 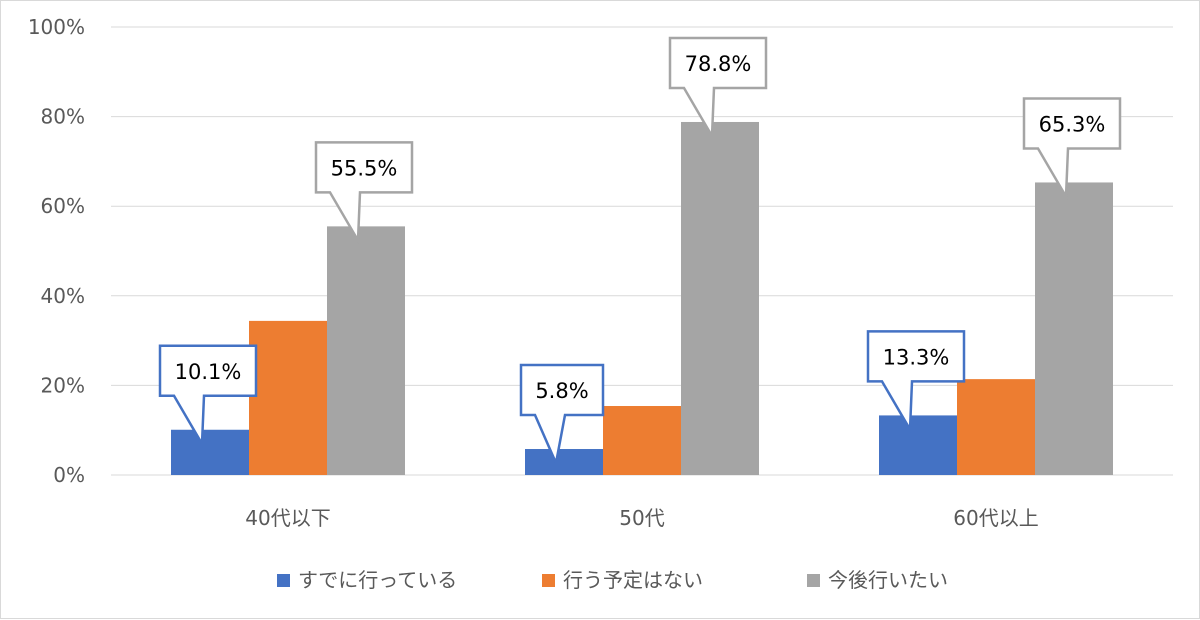 I want to click on x-tick-label: 60代以上, so click(x=995, y=518).